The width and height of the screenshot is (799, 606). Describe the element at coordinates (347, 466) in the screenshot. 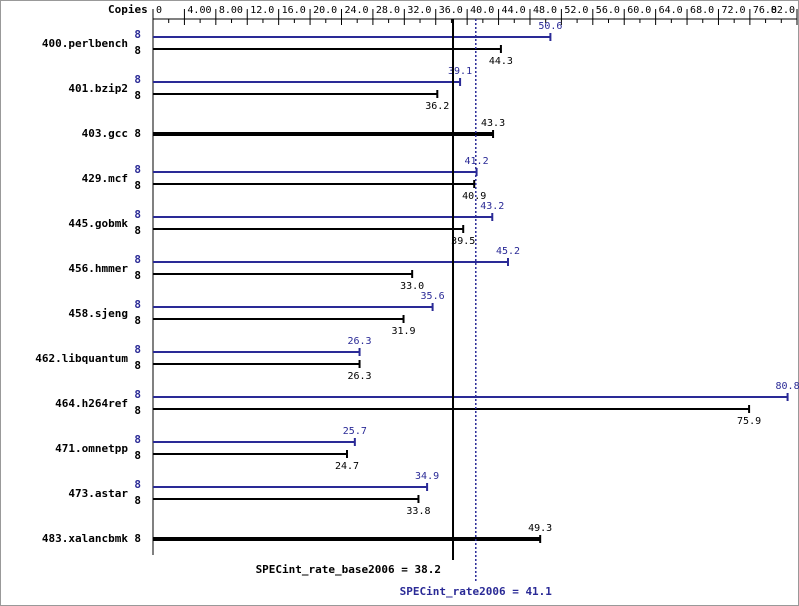

I see `value-label: 24.7` at that location.